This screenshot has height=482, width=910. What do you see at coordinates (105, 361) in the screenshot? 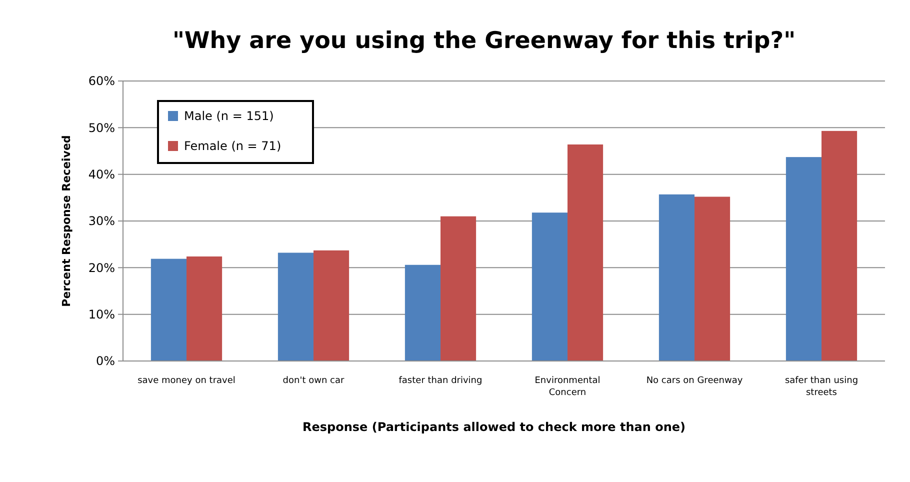
I see `y-tick-label: 0%` at bounding box center [105, 361].